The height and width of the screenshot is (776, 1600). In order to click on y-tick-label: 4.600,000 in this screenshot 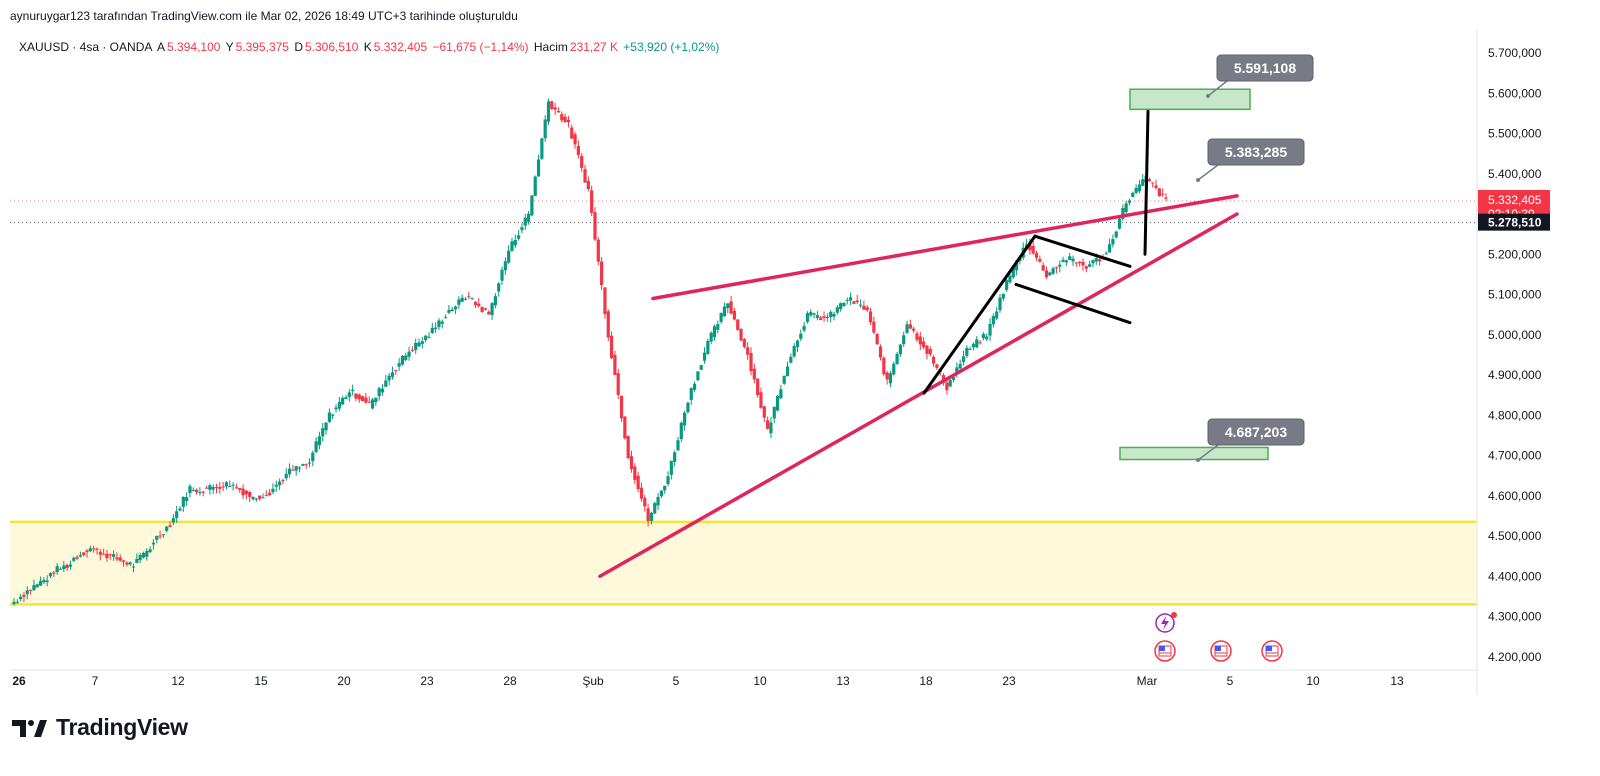, I will do `click(1515, 496)`.